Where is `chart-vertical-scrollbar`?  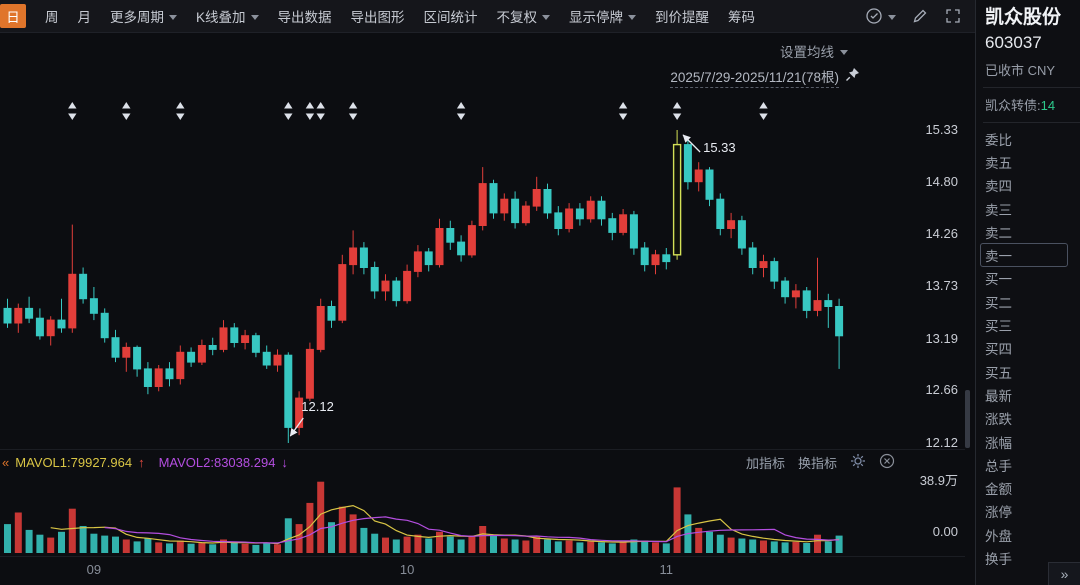 chart-vertical-scrollbar is located at coordinates (967, 419).